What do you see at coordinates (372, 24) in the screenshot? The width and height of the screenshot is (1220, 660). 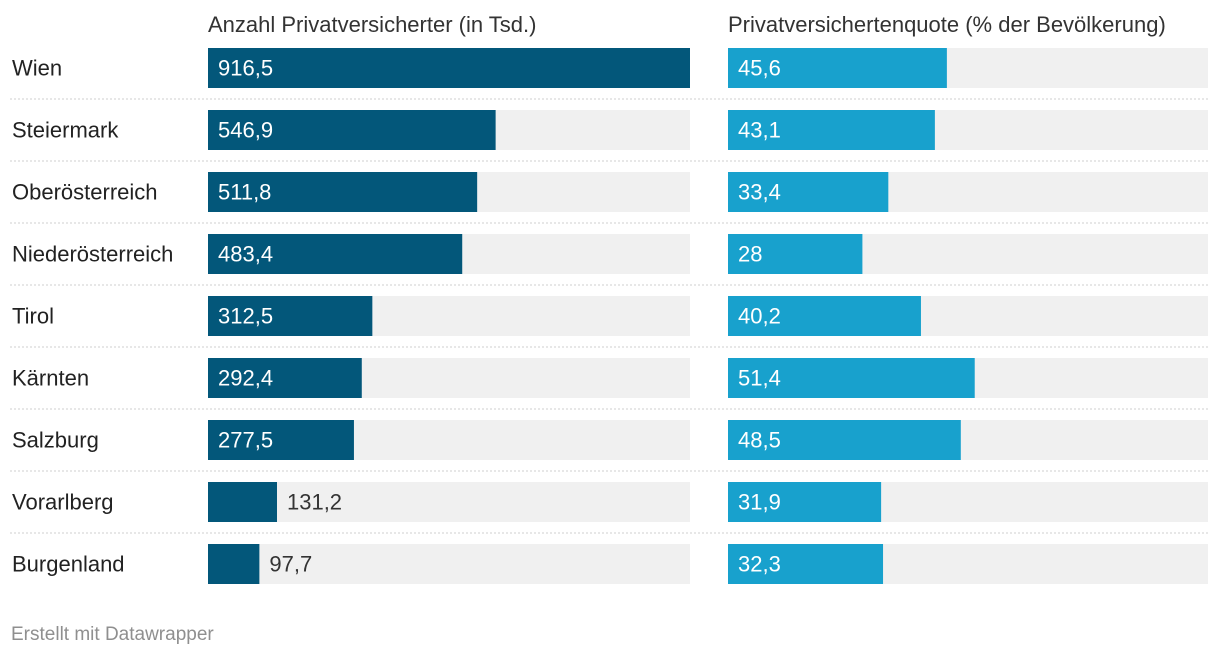 I see `column-title-1: Anzahl Privatversicherter (in Tsd.)` at bounding box center [372, 24].